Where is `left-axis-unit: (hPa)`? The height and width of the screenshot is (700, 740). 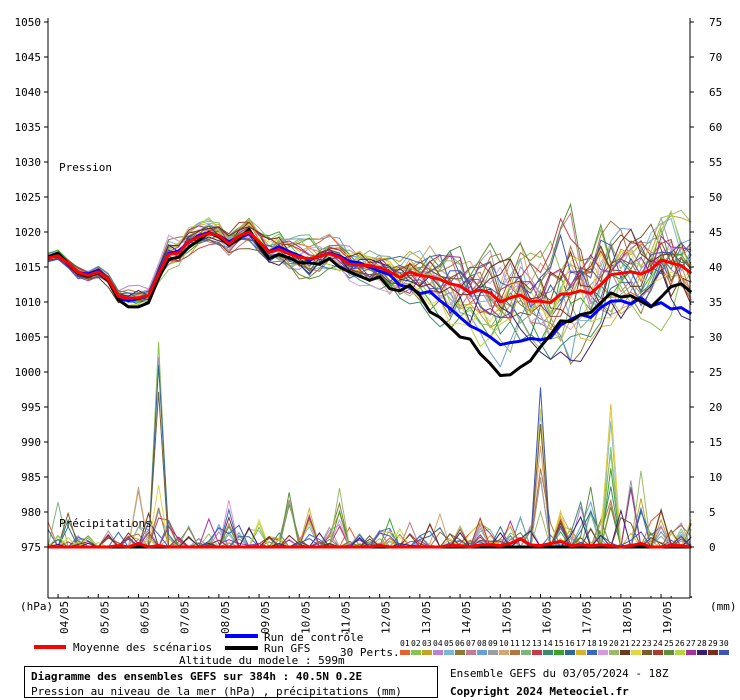
left-axis-unit: (hPa) is located at coordinates (36, 606).